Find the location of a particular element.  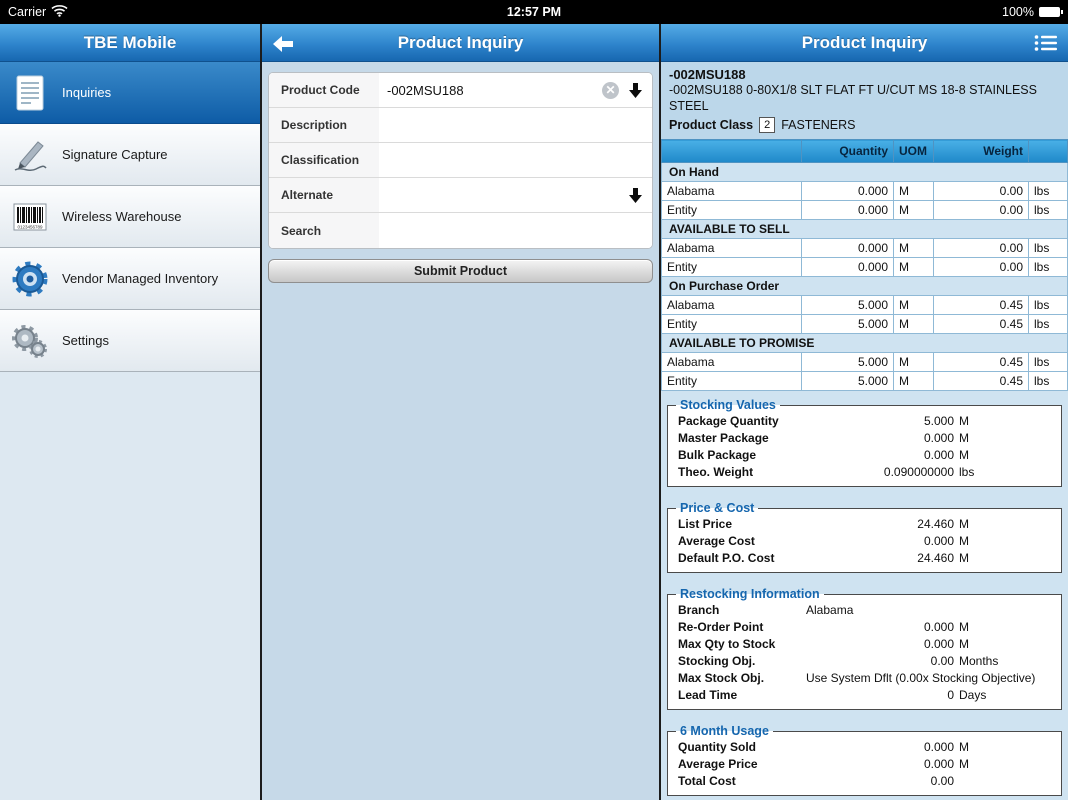

form-row-alternate: Alternate is located at coordinates (460, 195).